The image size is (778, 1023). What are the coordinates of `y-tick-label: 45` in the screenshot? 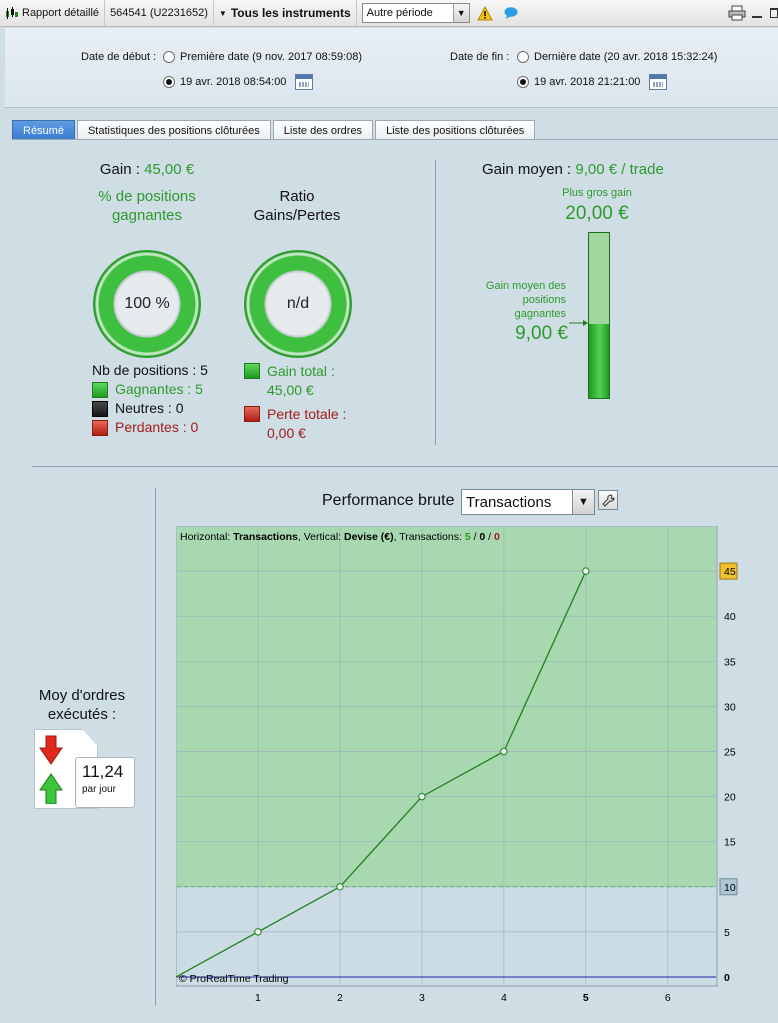 It's located at (730, 572).